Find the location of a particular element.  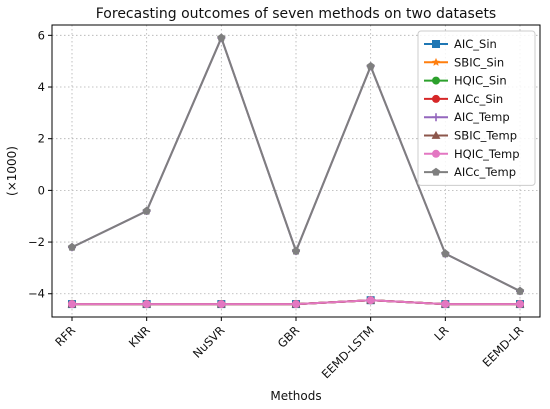

legend-label: AIC_Temp is located at coordinates (482, 117).